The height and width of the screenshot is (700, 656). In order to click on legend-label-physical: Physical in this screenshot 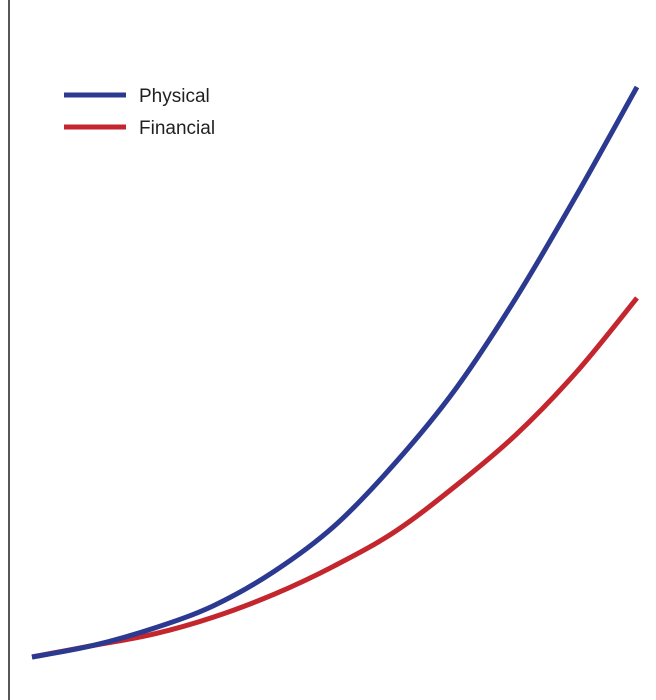, I will do `click(174, 96)`.